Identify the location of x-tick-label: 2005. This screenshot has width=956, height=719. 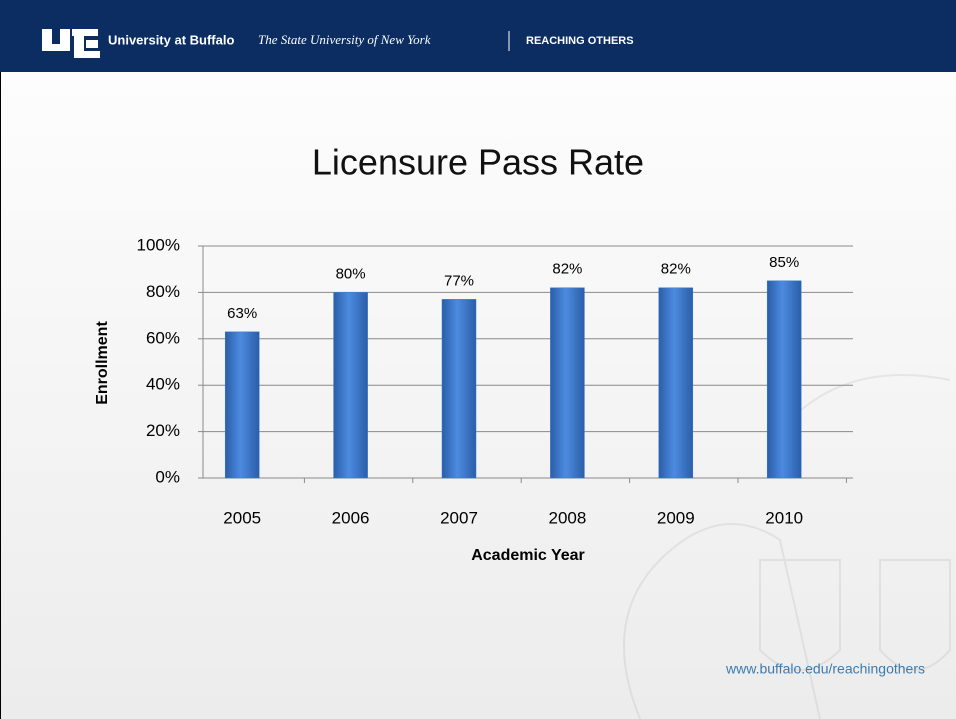
(242, 517).